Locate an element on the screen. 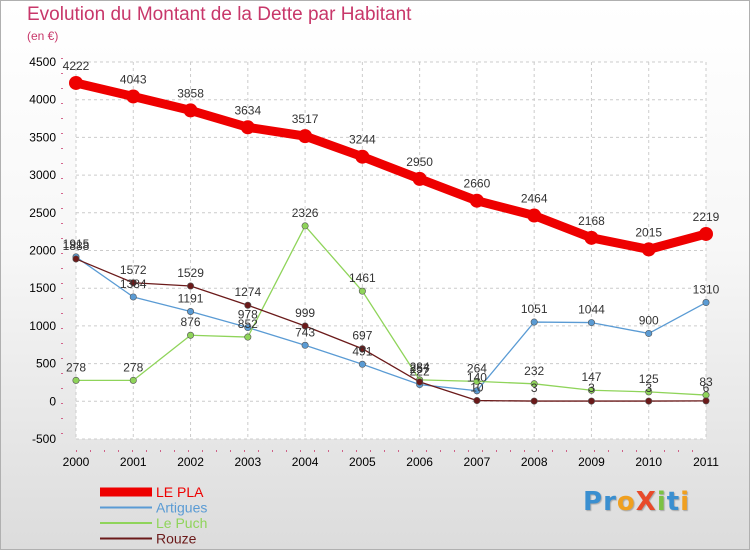  data-label: 491 is located at coordinates (362, 351).